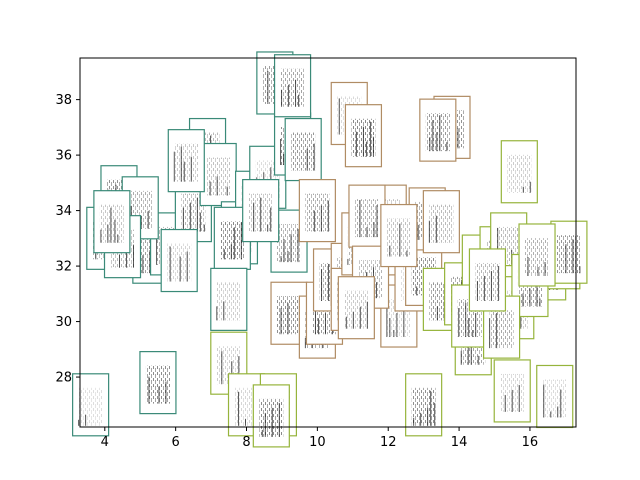 This screenshot has width=640, height=480. What do you see at coordinates (63, 156) in the screenshot?
I see `y-tick-label: 36` at bounding box center [63, 156].